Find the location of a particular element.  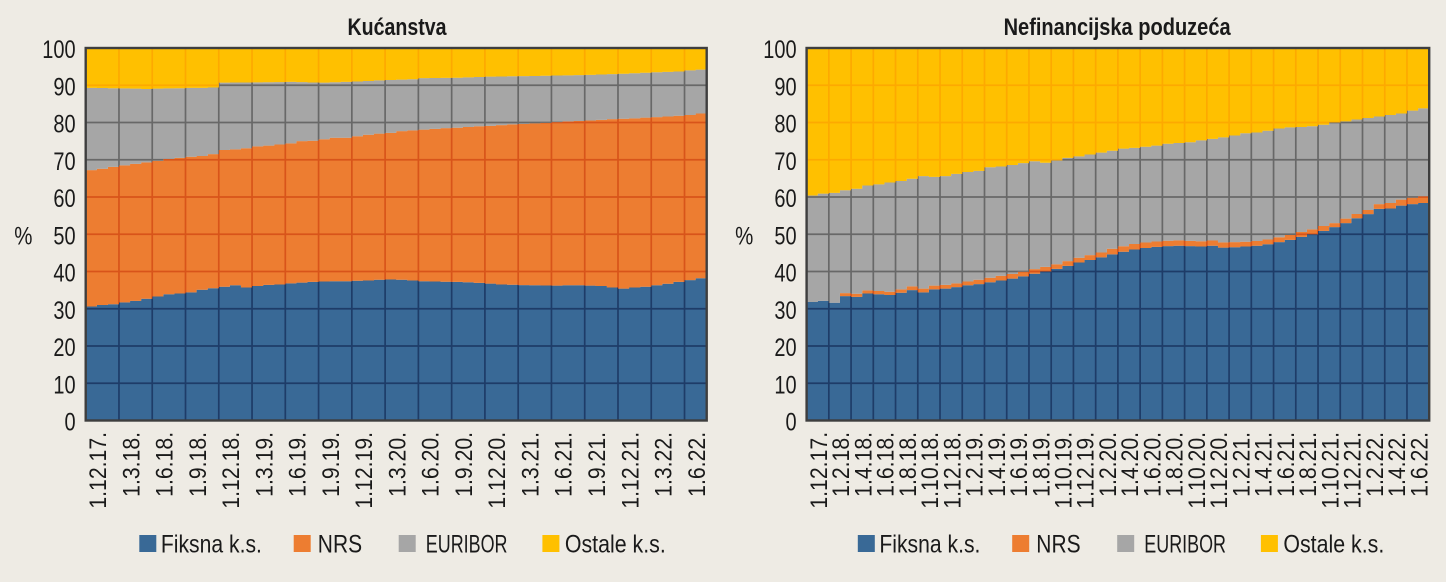

svg-text: 1.2.22. is located at coordinates (1375, 464).